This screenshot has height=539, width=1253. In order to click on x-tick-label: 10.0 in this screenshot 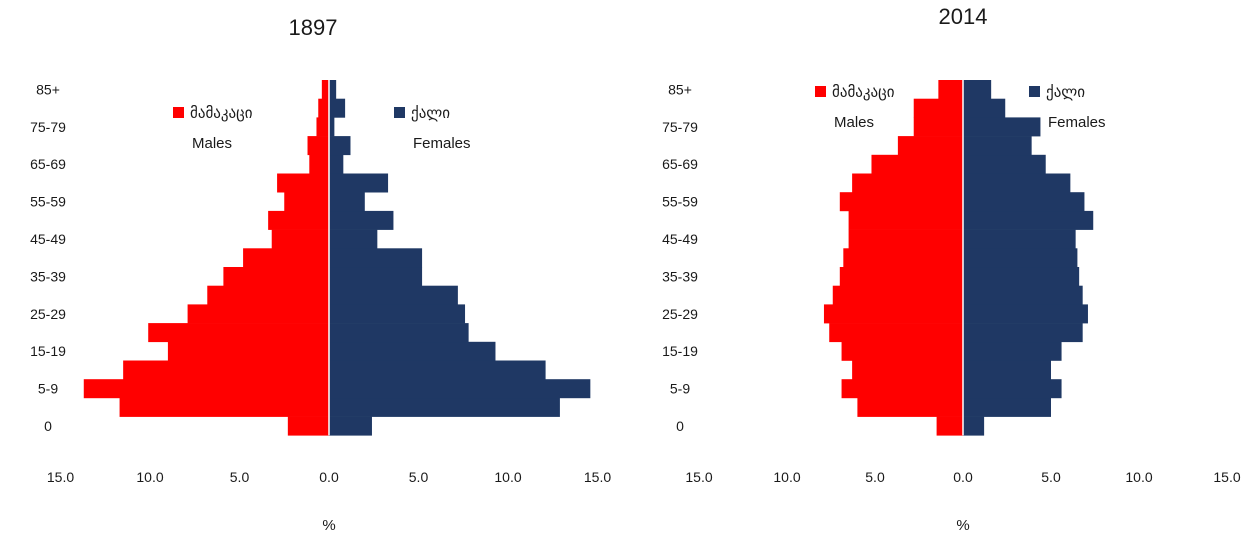, I will do `click(1138, 477)`.